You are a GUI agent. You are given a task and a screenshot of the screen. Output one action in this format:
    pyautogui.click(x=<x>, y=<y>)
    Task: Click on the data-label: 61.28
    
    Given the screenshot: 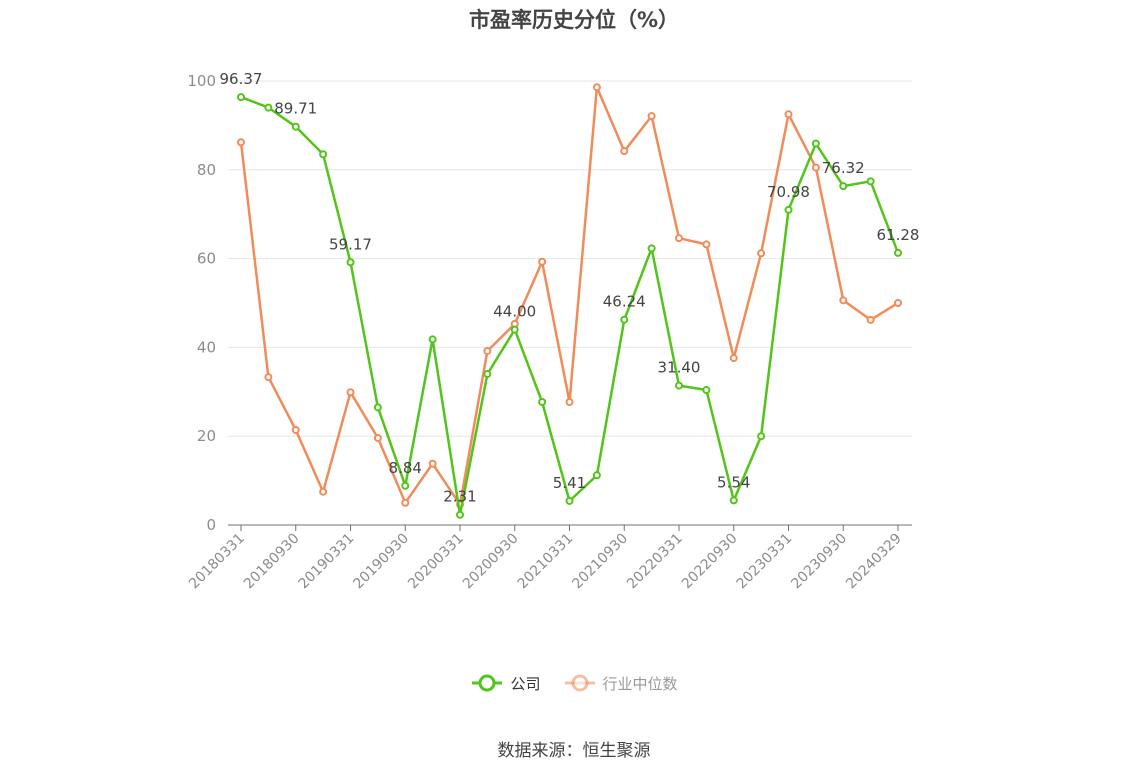 What is the action you would take?
    pyautogui.click(x=898, y=235)
    